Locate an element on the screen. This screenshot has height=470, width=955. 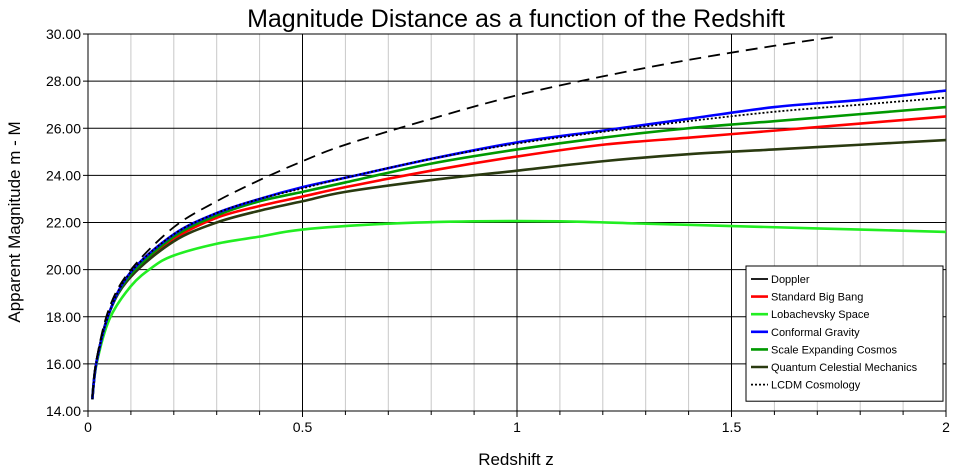
y-tick-label: 28.00 is located at coordinates (63, 81).